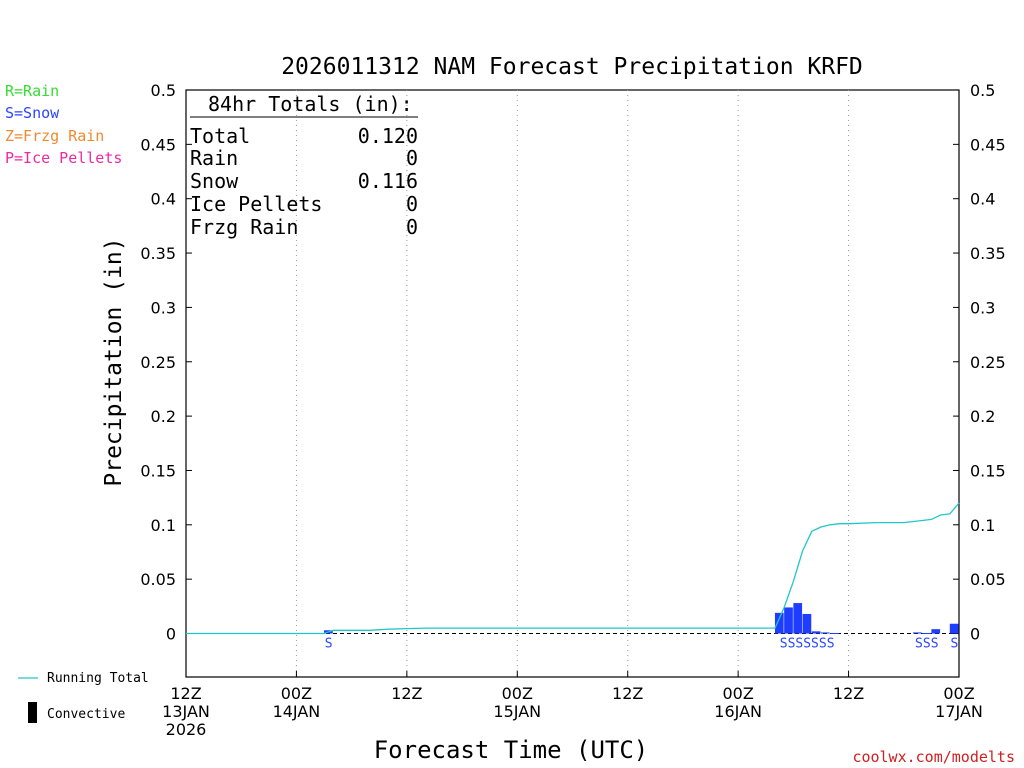 The width and height of the screenshot is (1024, 768). What do you see at coordinates (220, 136) in the screenshot?
I see `totals-total-label: Total` at bounding box center [220, 136].